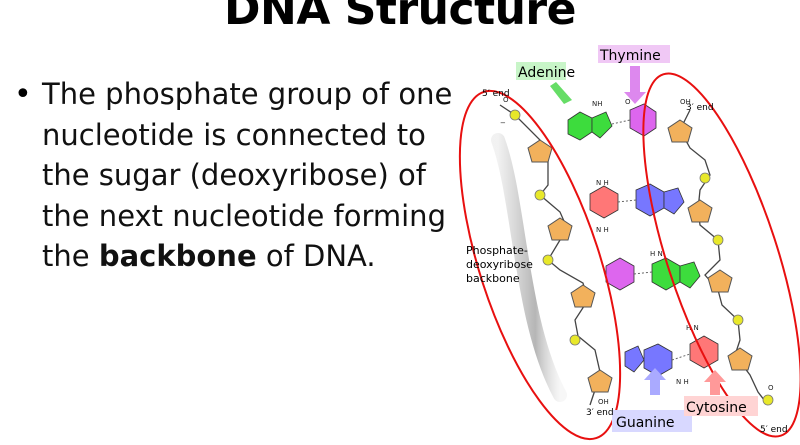 The width and height of the screenshot is (800, 445). Describe the element at coordinates (496, 94) in the screenshot. I see `five-prime-top-label: 5′ end` at that location.